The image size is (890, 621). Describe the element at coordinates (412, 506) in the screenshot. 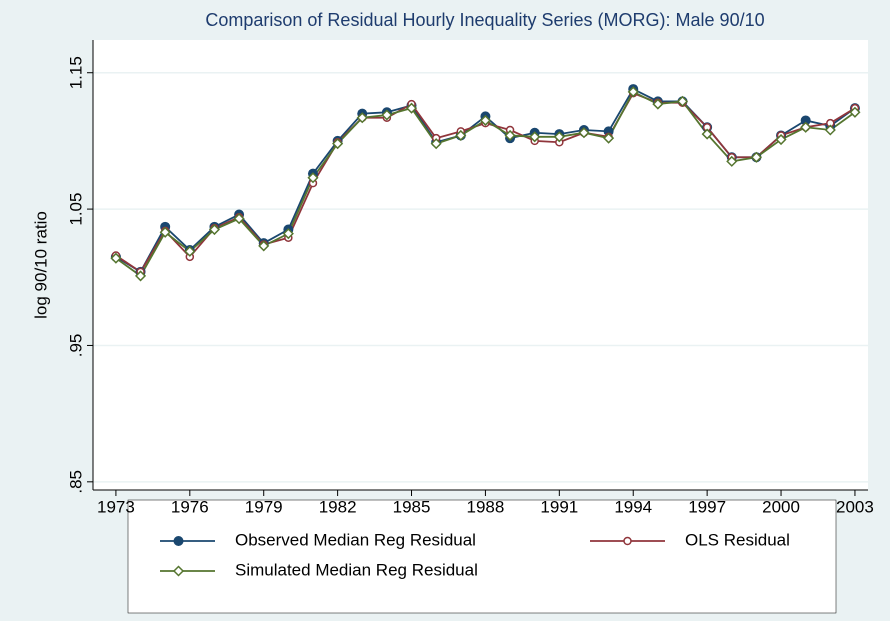

I see `x-tick-label: 1985` at that location.